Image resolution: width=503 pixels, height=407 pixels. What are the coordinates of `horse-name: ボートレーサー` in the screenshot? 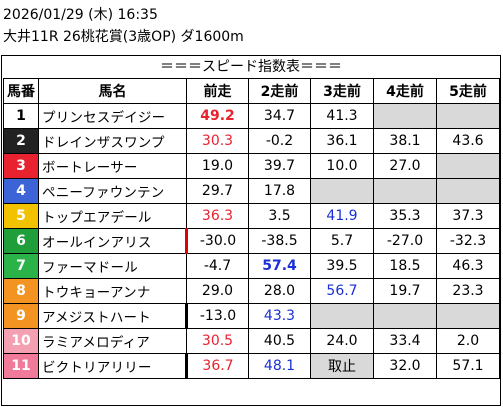 It's located at (112, 166).